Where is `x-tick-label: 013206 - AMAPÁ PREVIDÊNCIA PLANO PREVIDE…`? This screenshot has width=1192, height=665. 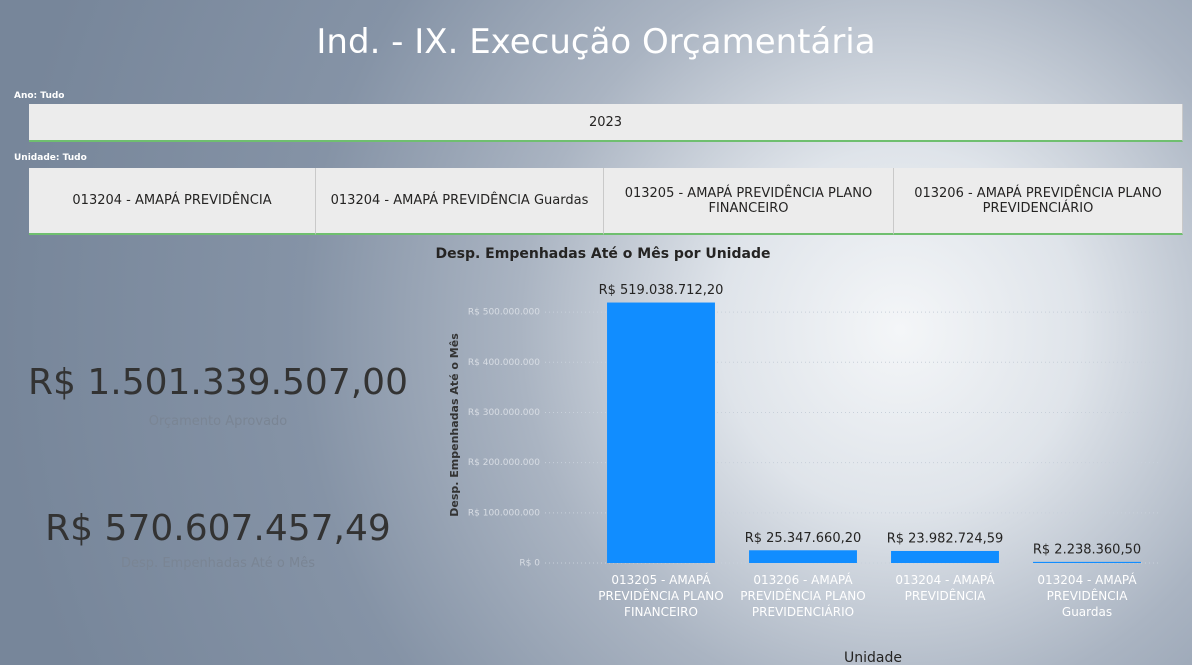 x-tick-label: 013206 - AMAPÁ PREVIDÊNCIA PLANO PREVIDE… is located at coordinates (803, 596).